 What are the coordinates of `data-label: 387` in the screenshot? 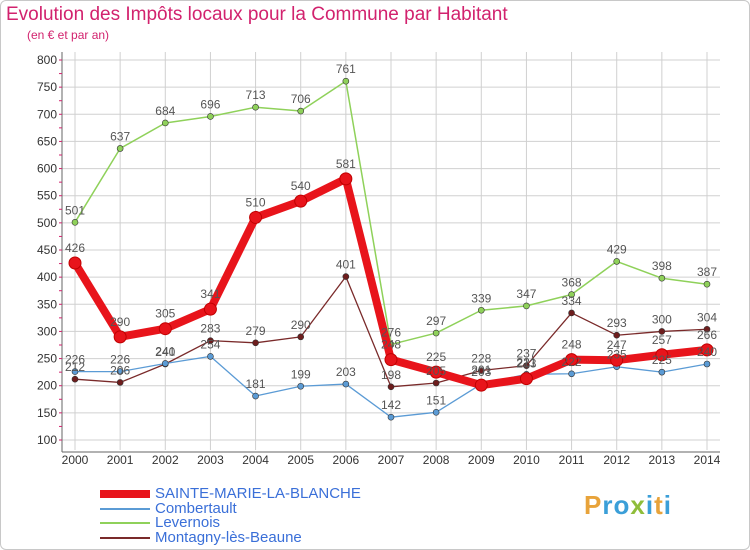 It's located at (707, 272).